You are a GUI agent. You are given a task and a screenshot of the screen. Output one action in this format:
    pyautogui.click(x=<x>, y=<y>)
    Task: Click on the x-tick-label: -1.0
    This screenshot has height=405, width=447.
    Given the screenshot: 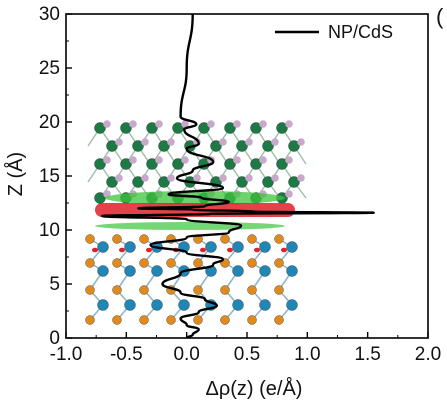 What is the action you would take?
    pyautogui.click(x=66, y=354)
    